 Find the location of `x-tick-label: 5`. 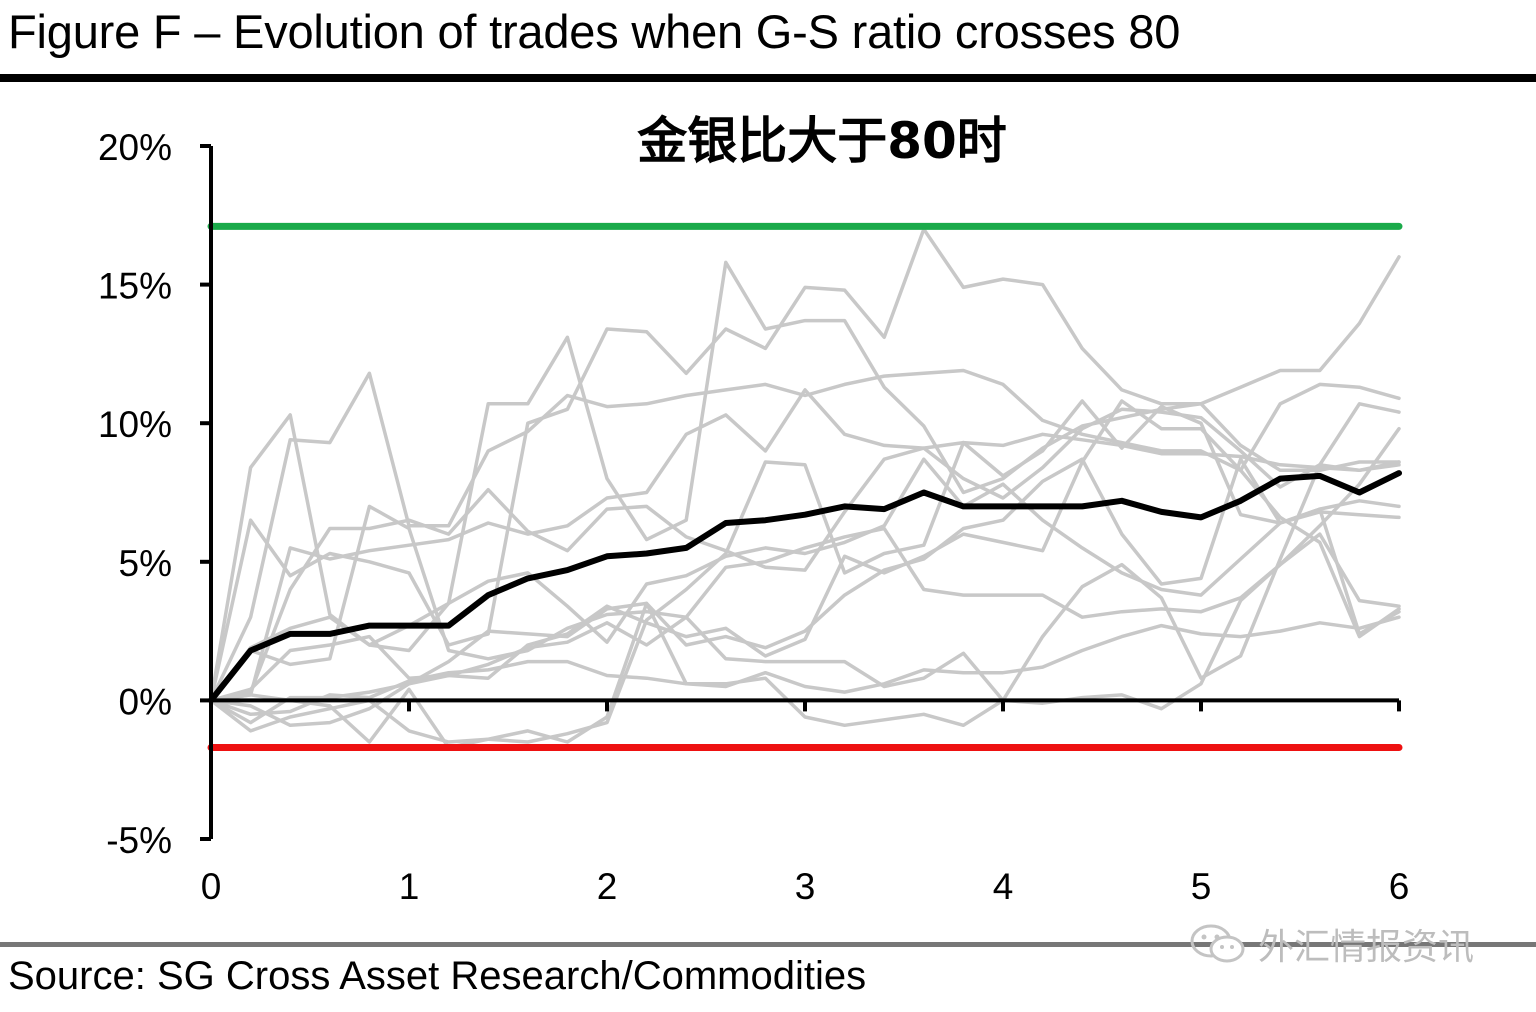

x-tick-label: 5 is located at coordinates (1201, 886).